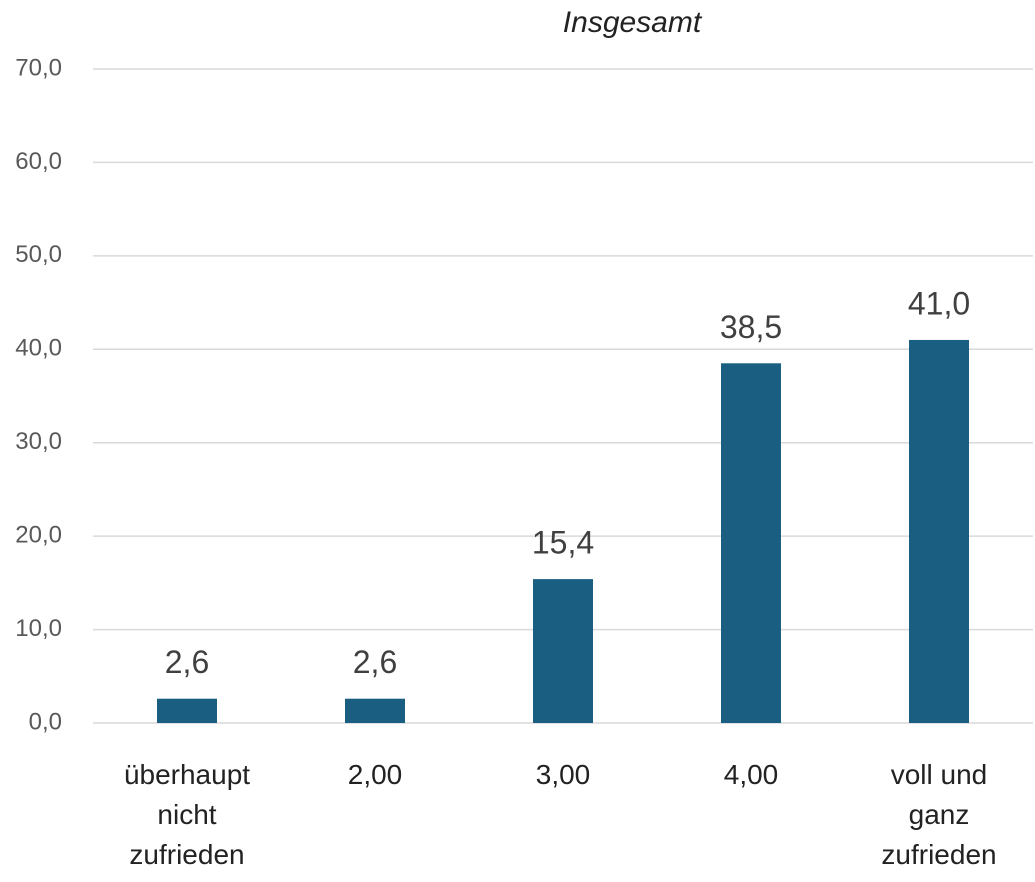 This screenshot has height=882, width=1035. I want to click on data-label: 15,4, so click(563, 543).